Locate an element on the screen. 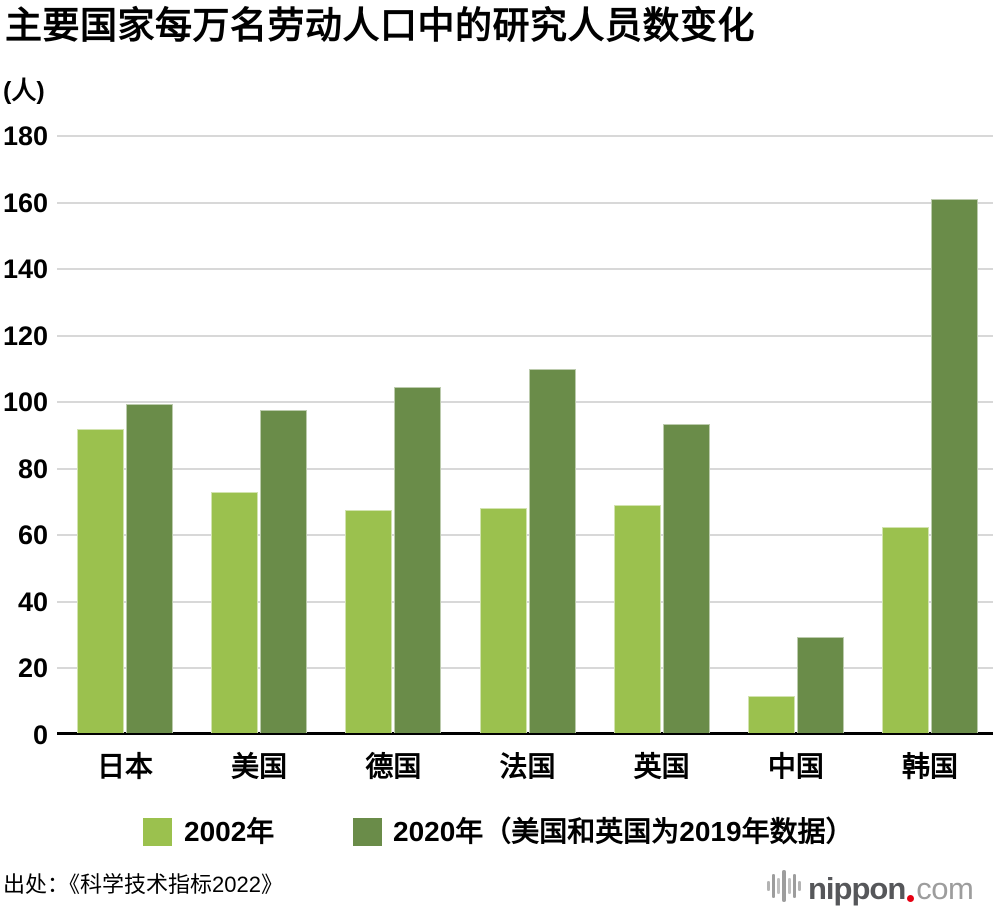  legend-swatch-2020 is located at coordinates (367, 832).